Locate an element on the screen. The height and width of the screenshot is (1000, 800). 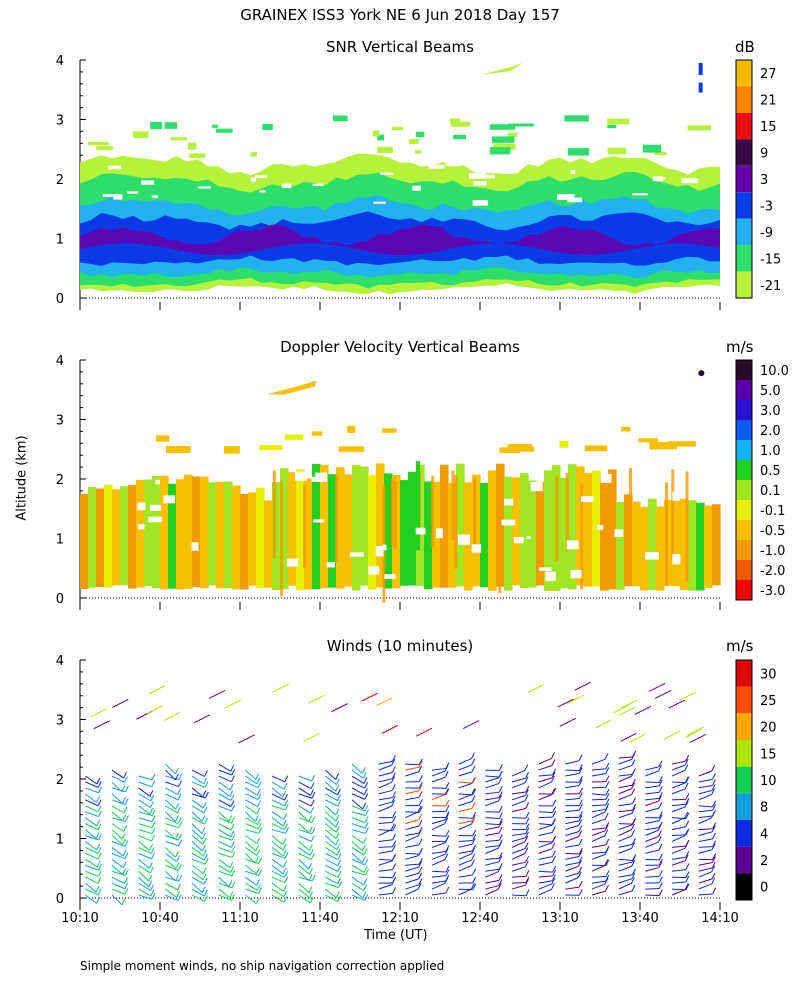
y-tick-label: 0 is located at coordinates (60, 899).